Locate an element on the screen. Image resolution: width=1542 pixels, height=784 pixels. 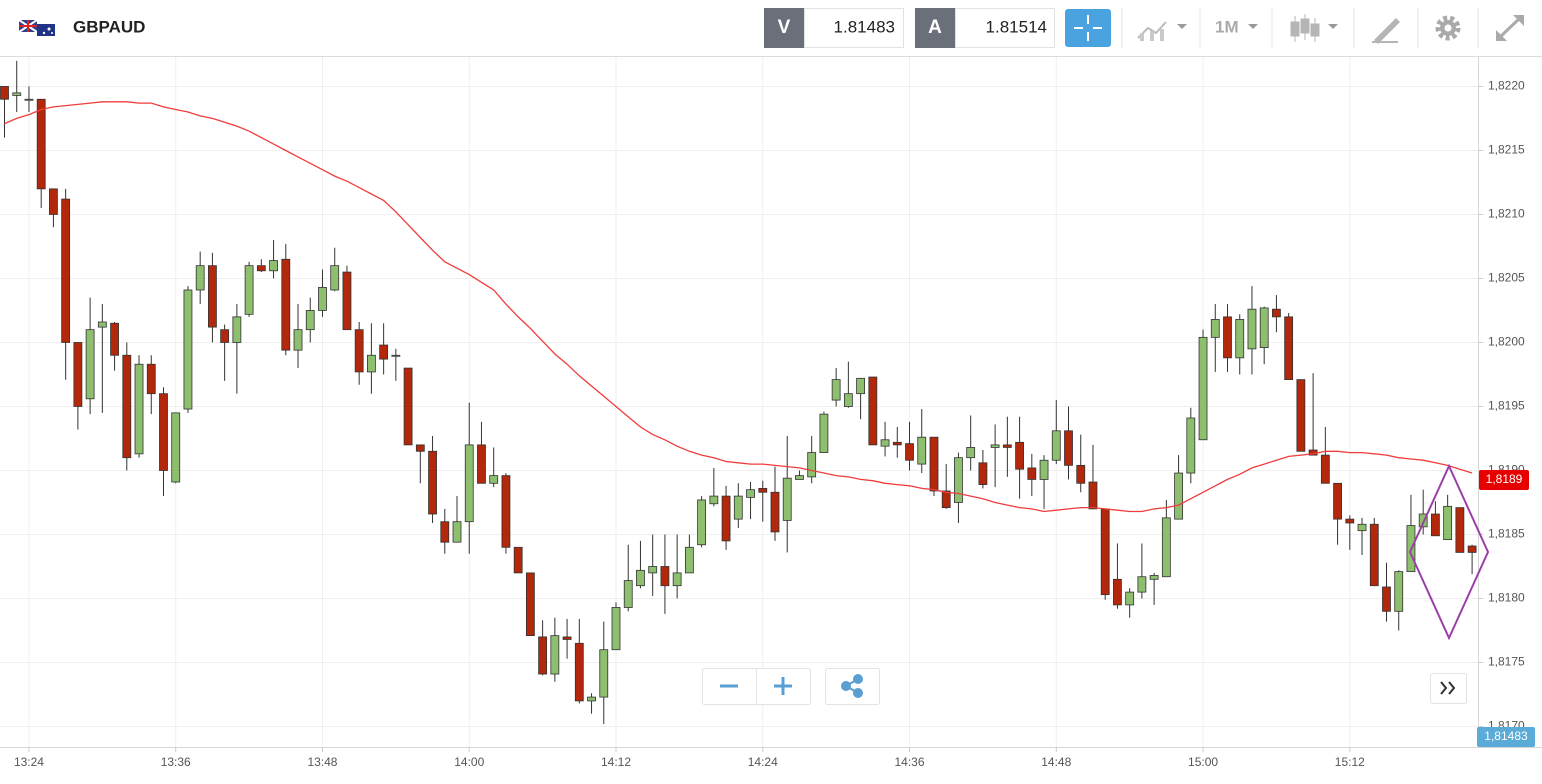
candle-type-button is located at coordinates (1314, 28).